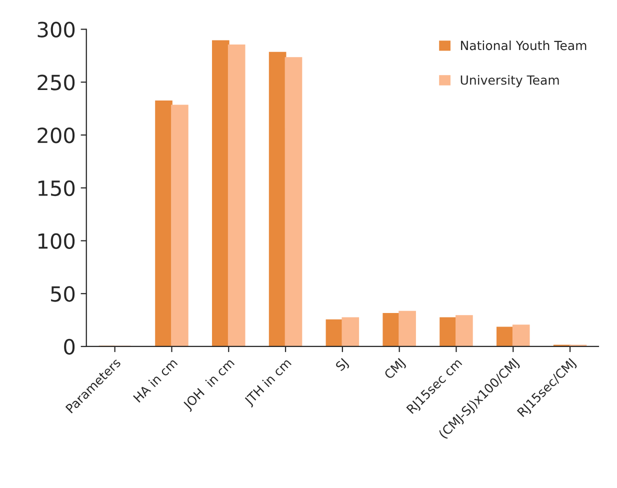 The image size is (617, 488). I want to click on y-tick-label: 50, so click(63, 294).